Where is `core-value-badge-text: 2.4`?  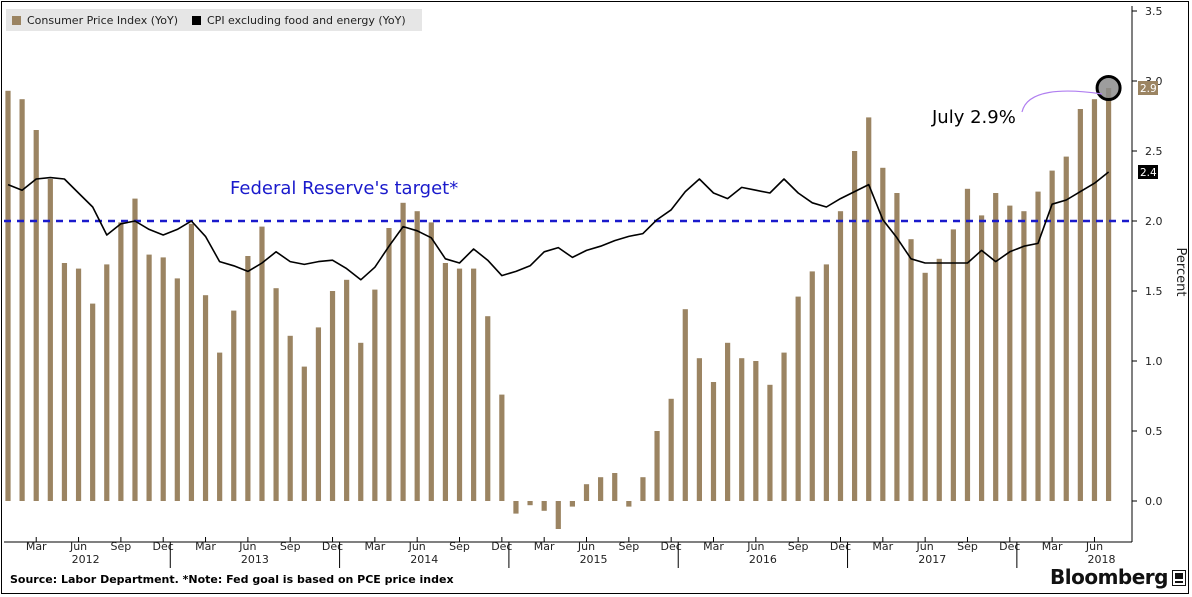 core-value-badge-text: 2.4 is located at coordinates (1148, 173).